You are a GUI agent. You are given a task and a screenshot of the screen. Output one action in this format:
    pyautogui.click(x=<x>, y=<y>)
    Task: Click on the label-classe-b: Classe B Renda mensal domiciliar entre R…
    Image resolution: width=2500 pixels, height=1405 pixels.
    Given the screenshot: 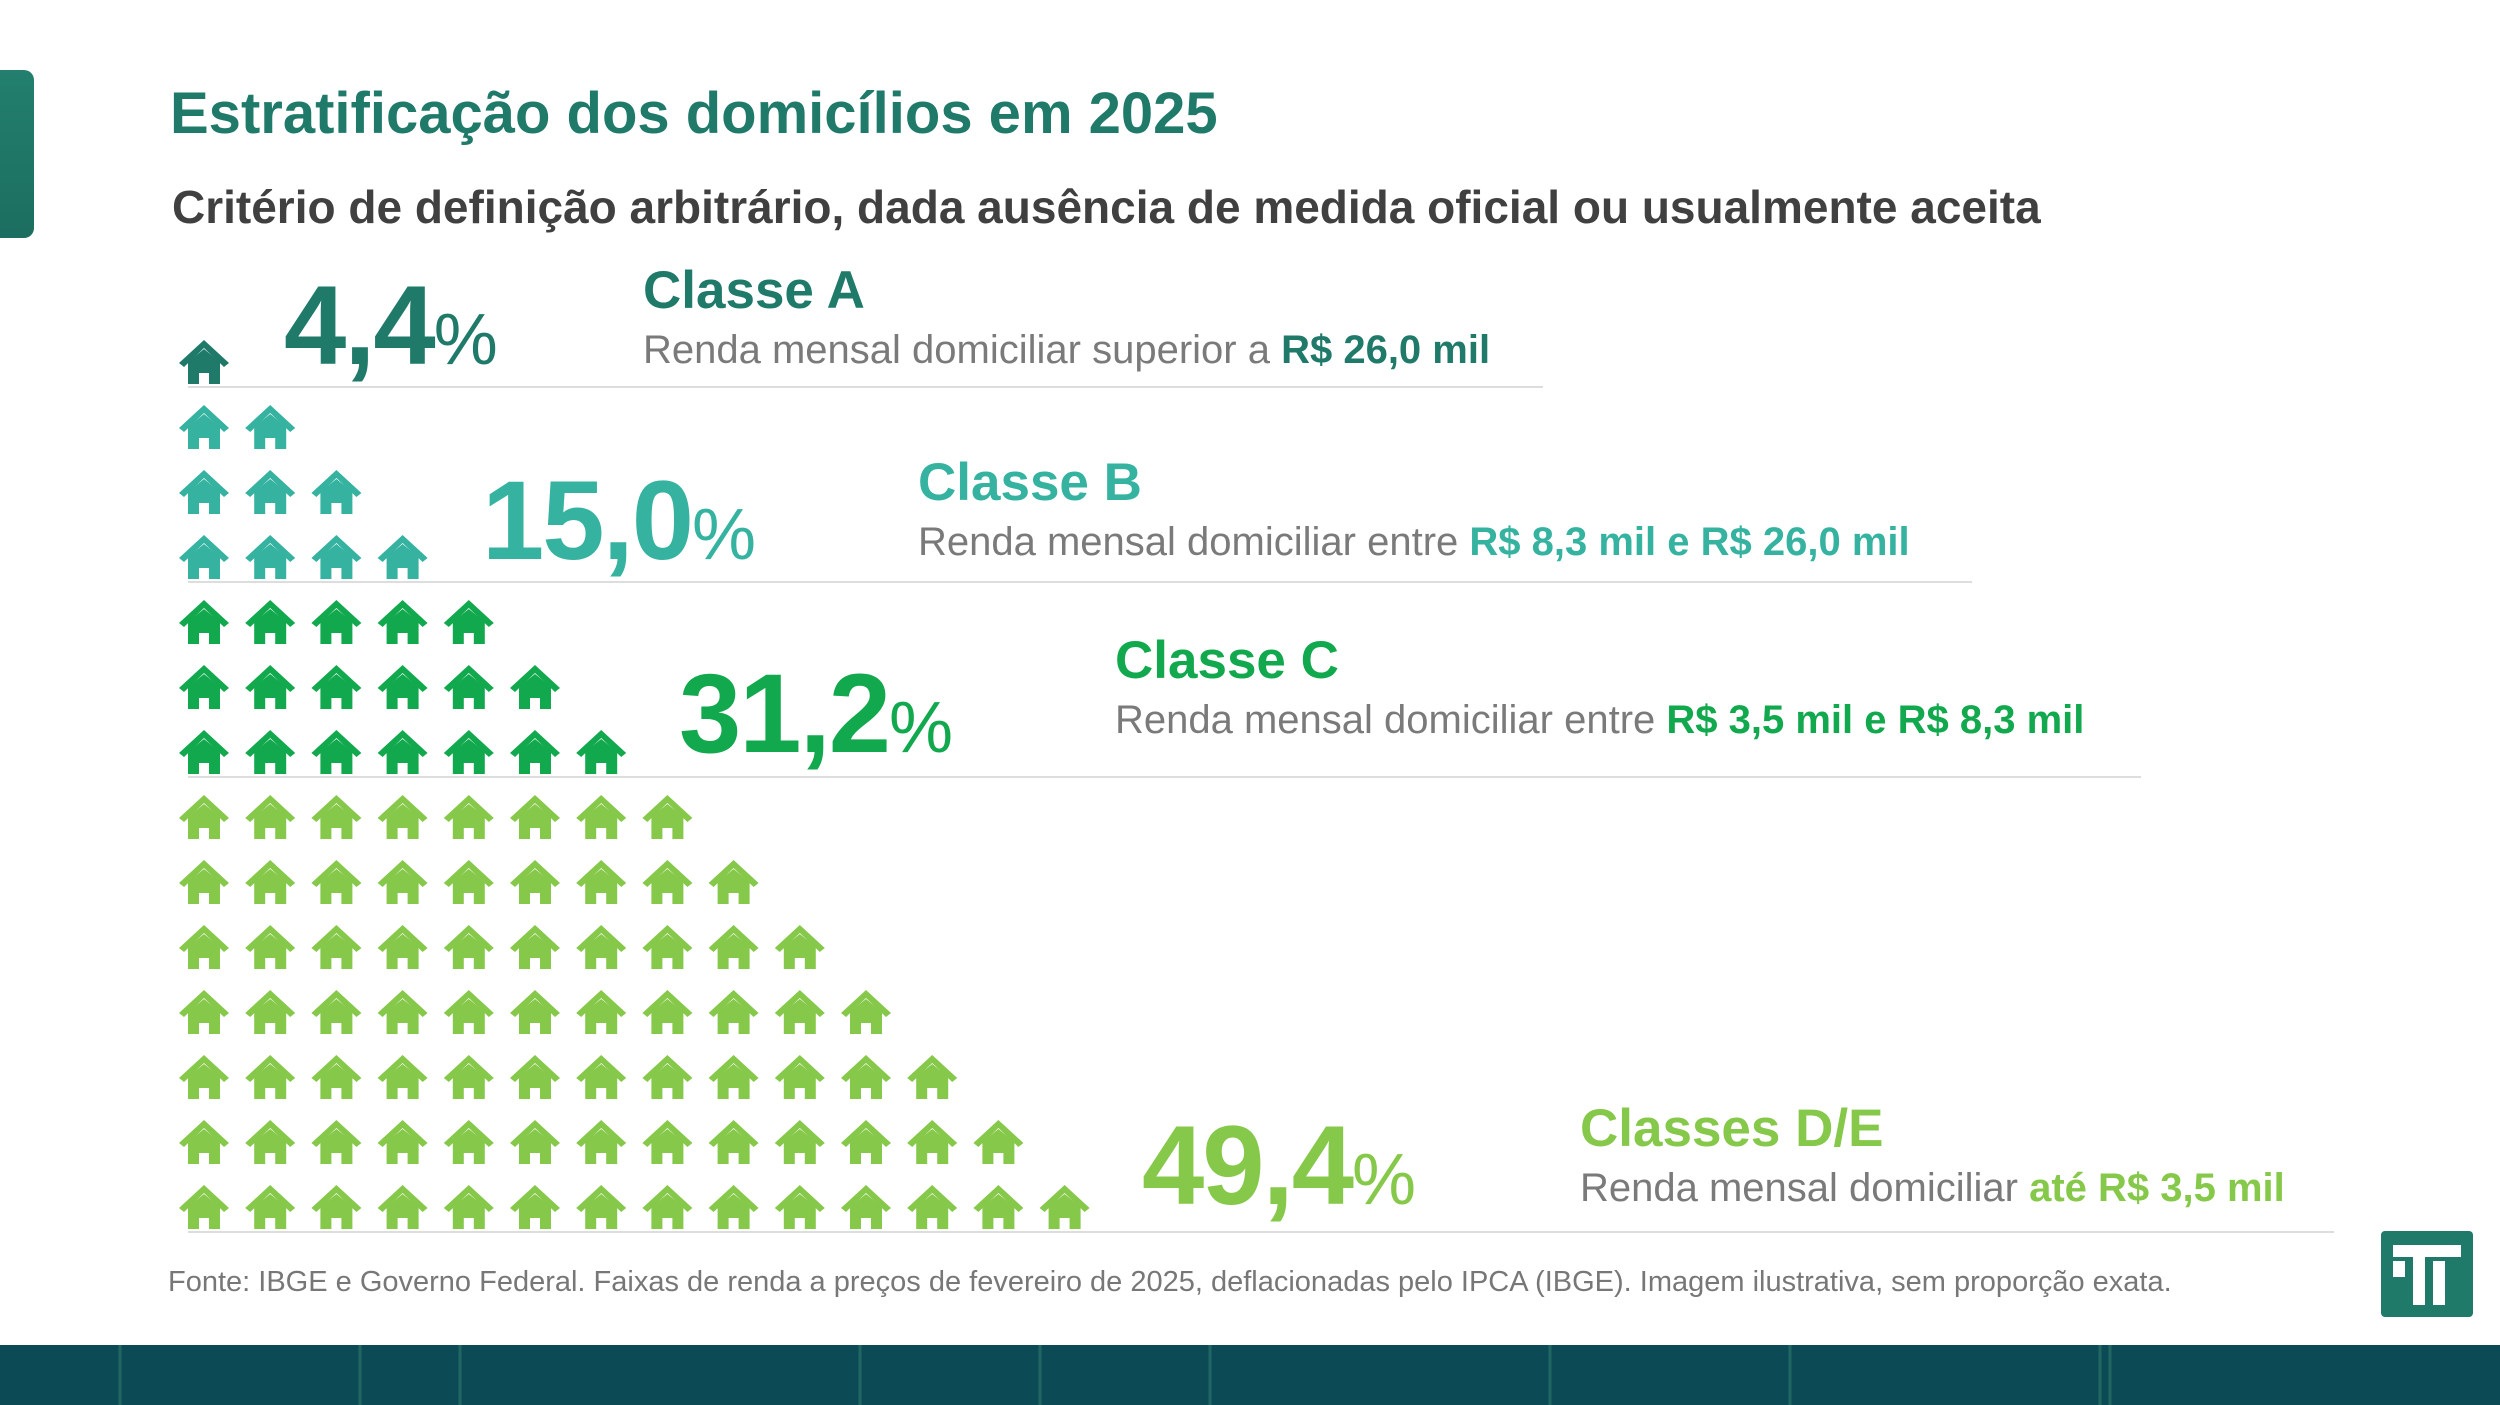 What is the action you would take?
    pyautogui.click(x=1414, y=509)
    